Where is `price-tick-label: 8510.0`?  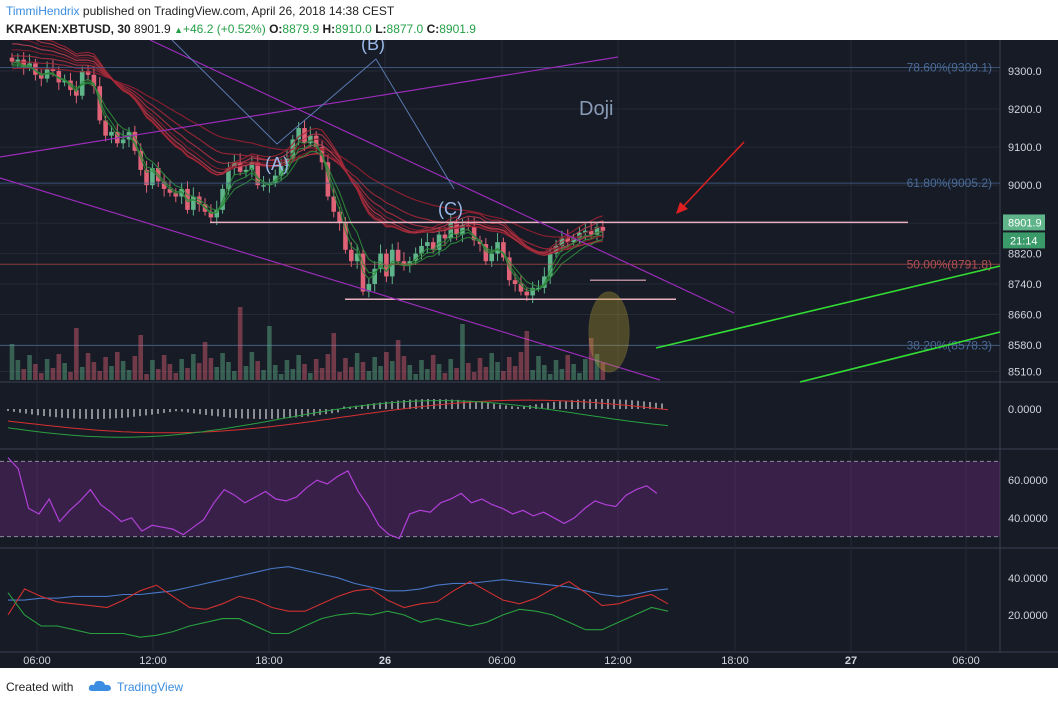
price-tick-label: 8510.0 is located at coordinates (1025, 373).